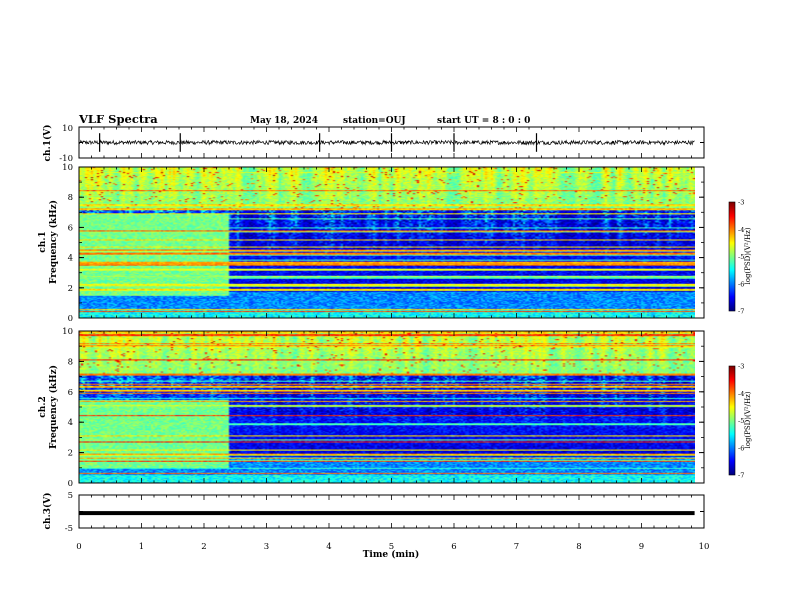 The height and width of the screenshot is (612, 792). Describe the element at coordinates (641, 547) in the screenshot. I see `time-tick-label: 9` at that location.